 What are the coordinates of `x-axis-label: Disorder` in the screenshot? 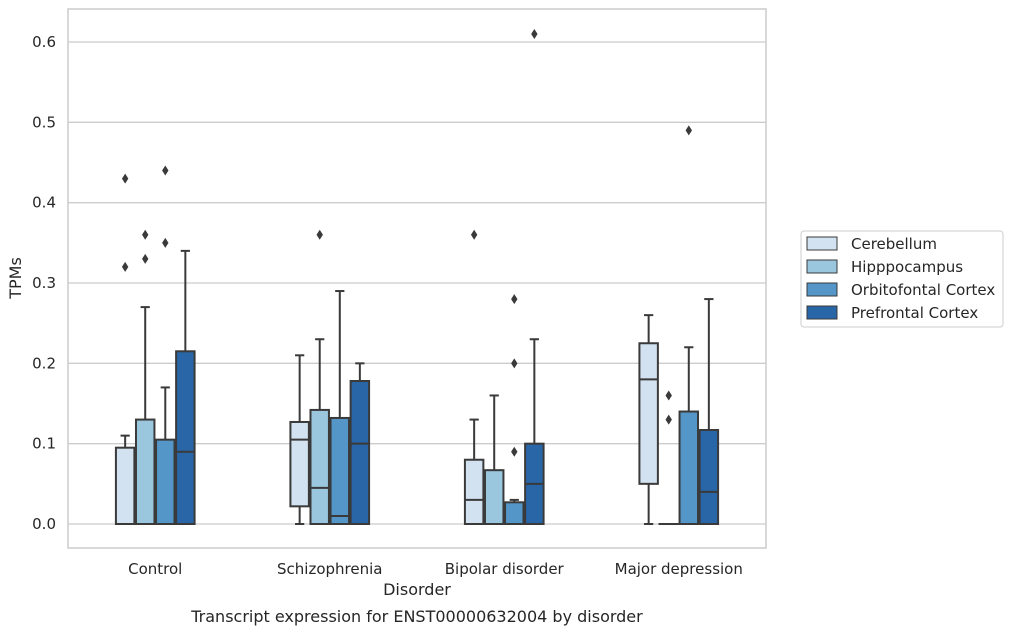 It's located at (417, 589).